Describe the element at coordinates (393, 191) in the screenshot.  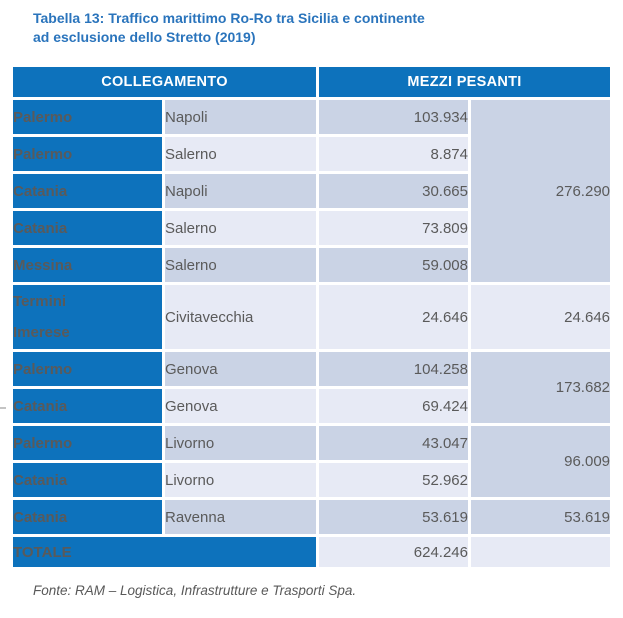
I see `value-cell: 30.665` at that location.